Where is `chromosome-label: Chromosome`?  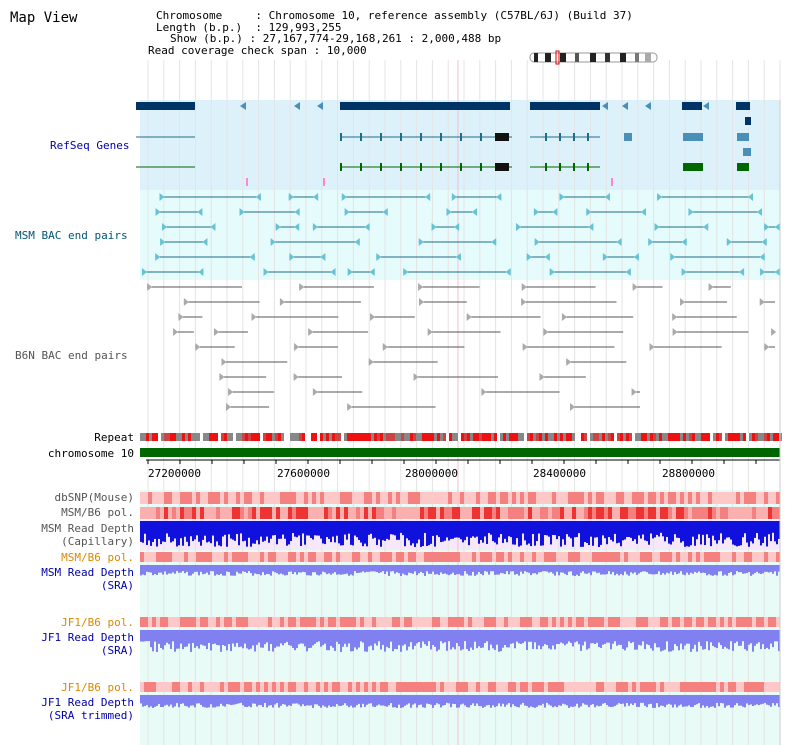 chromosome-label: Chromosome is located at coordinates (189, 15).